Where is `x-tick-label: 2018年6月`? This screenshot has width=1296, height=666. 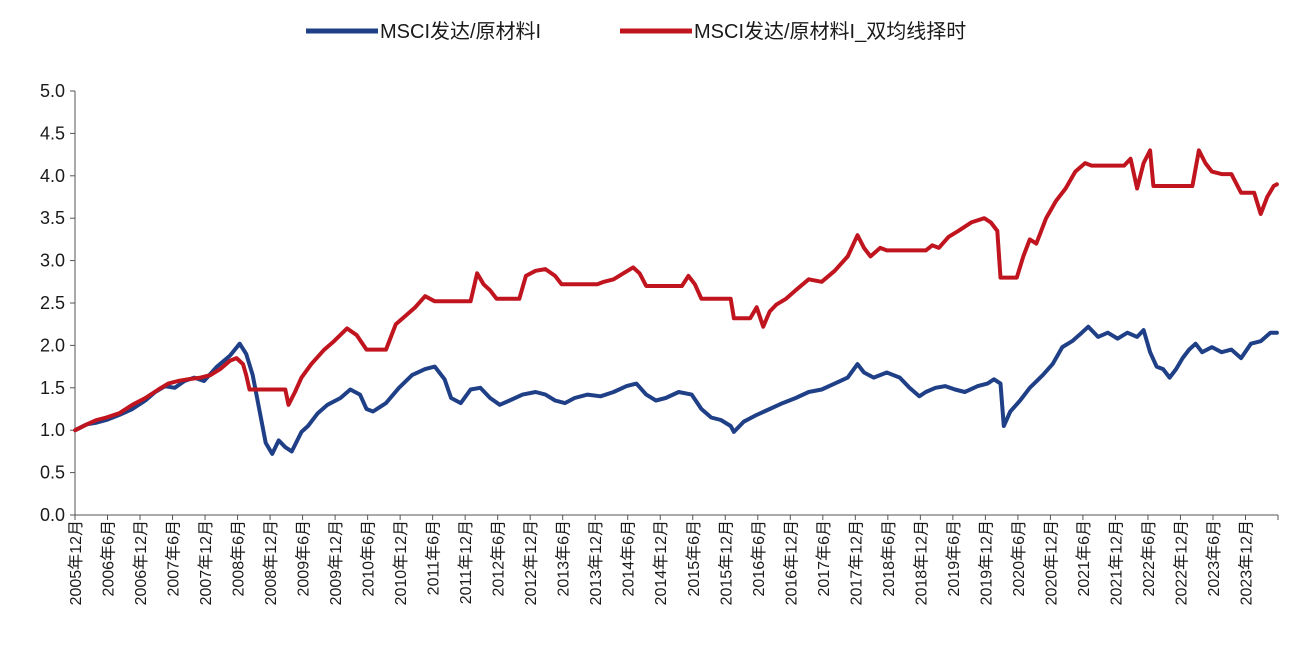 x-tick-label: 2018年6月 is located at coordinates (889, 558).